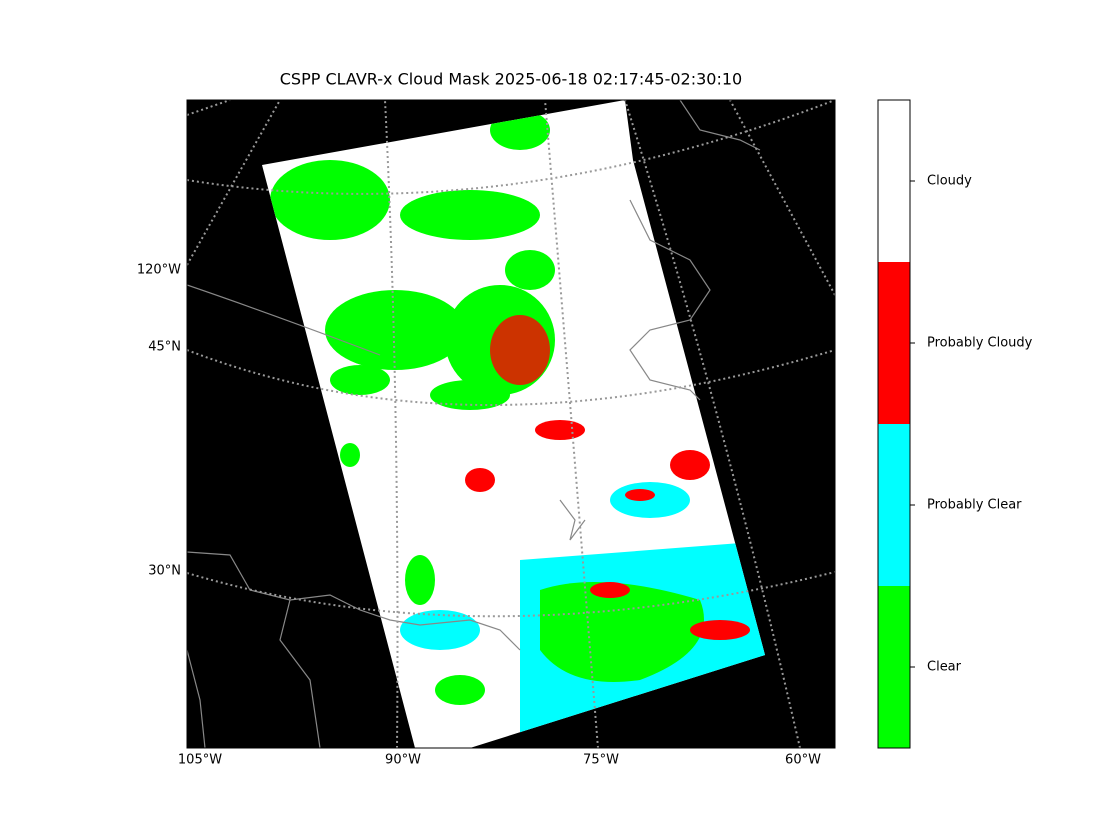  What do you see at coordinates (164, 571) in the screenshot?
I see `lat-label: 30°N` at bounding box center [164, 571].